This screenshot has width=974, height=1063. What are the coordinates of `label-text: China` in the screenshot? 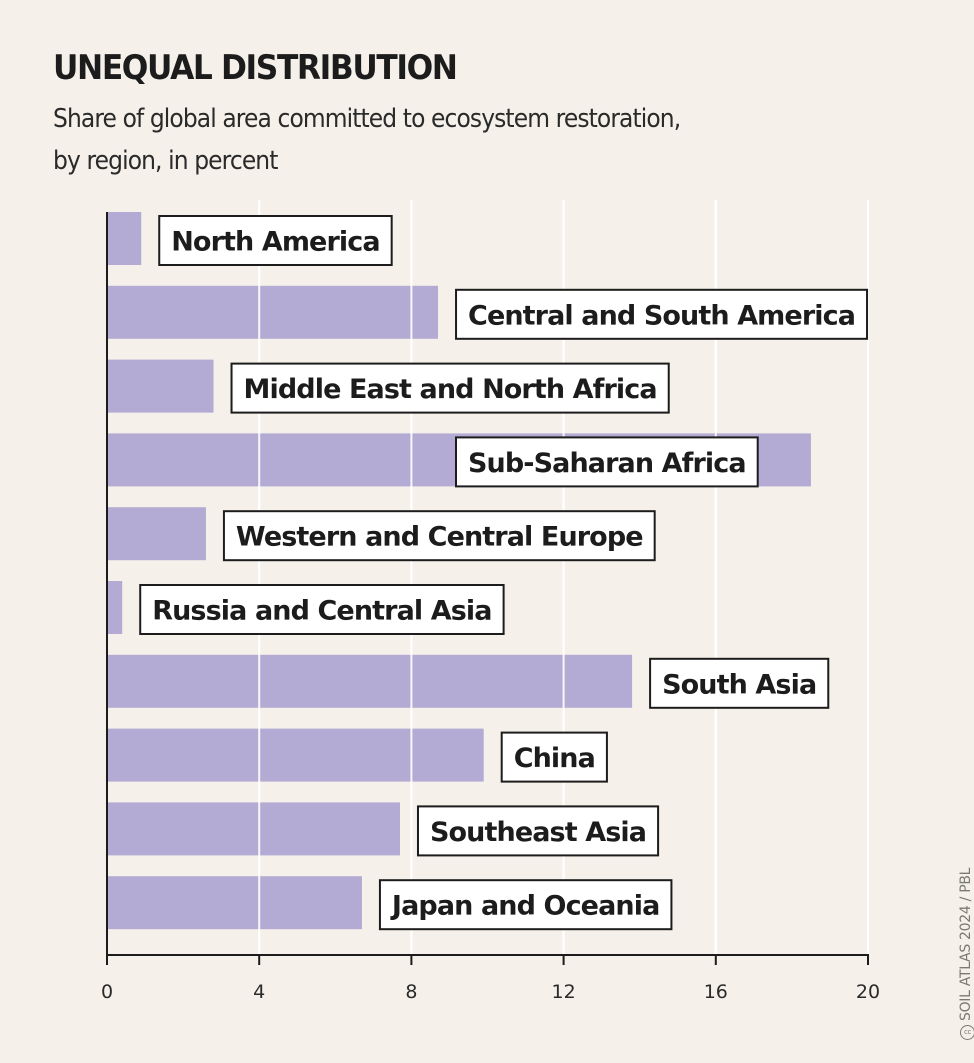 It's located at (554, 758).